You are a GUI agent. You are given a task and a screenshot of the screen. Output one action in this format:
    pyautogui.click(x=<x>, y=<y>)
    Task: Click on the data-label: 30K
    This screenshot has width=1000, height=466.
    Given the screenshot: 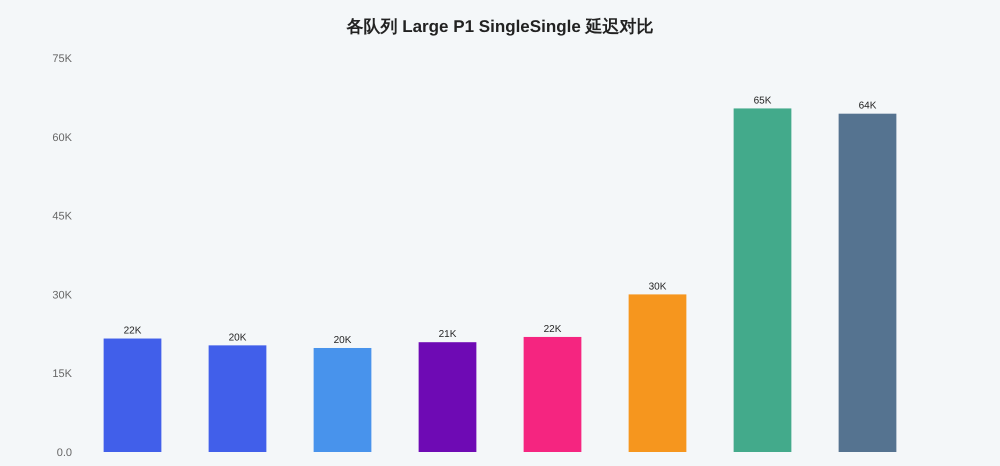 What is the action you would take?
    pyautogui.click(x=657, y=286)
    